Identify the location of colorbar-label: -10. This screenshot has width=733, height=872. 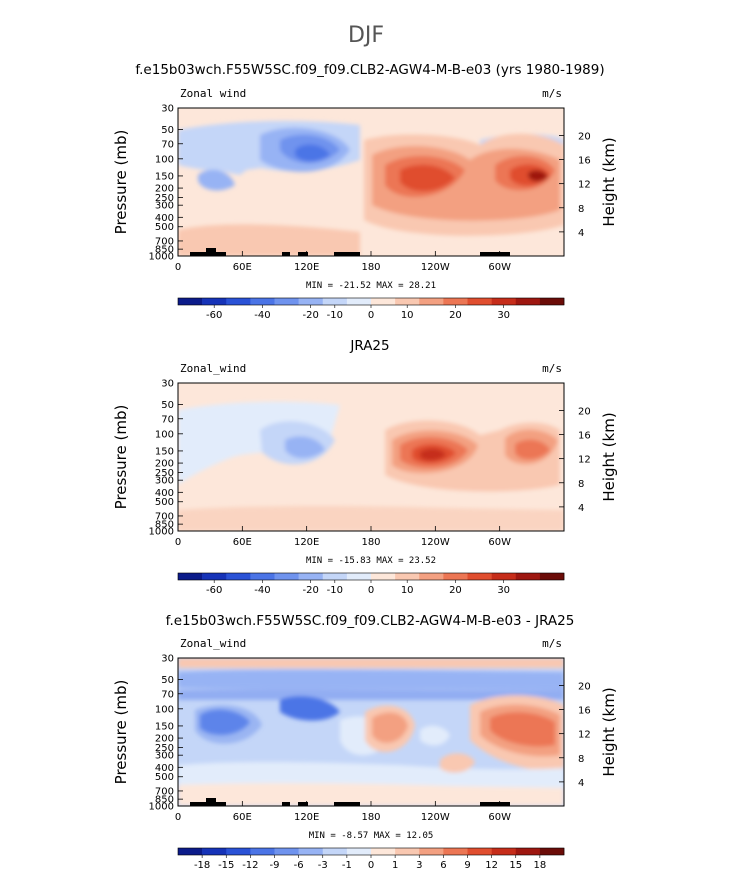
(335, 315).